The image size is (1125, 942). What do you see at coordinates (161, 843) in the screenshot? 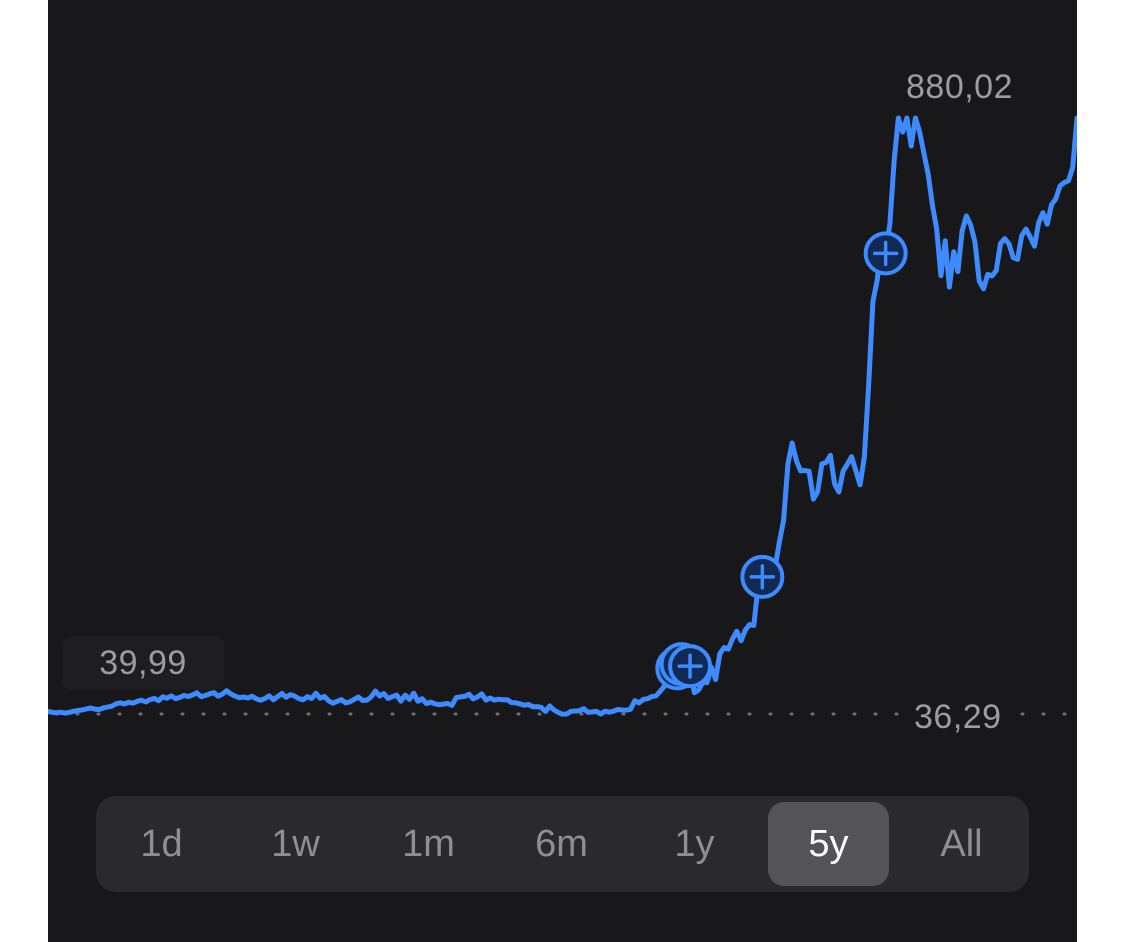
I see `range-1d-button: 1d` at bounding box center [161, 843].